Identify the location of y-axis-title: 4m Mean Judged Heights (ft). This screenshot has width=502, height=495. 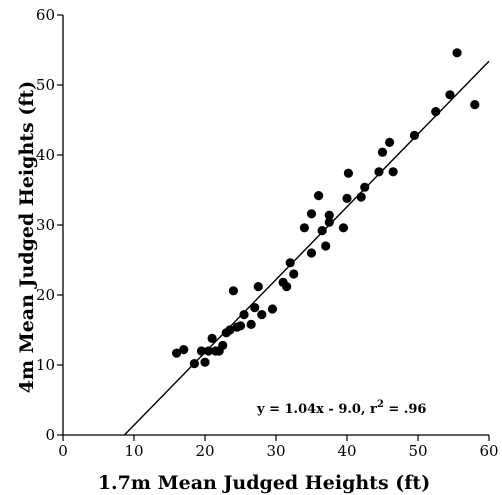
(27, 237).